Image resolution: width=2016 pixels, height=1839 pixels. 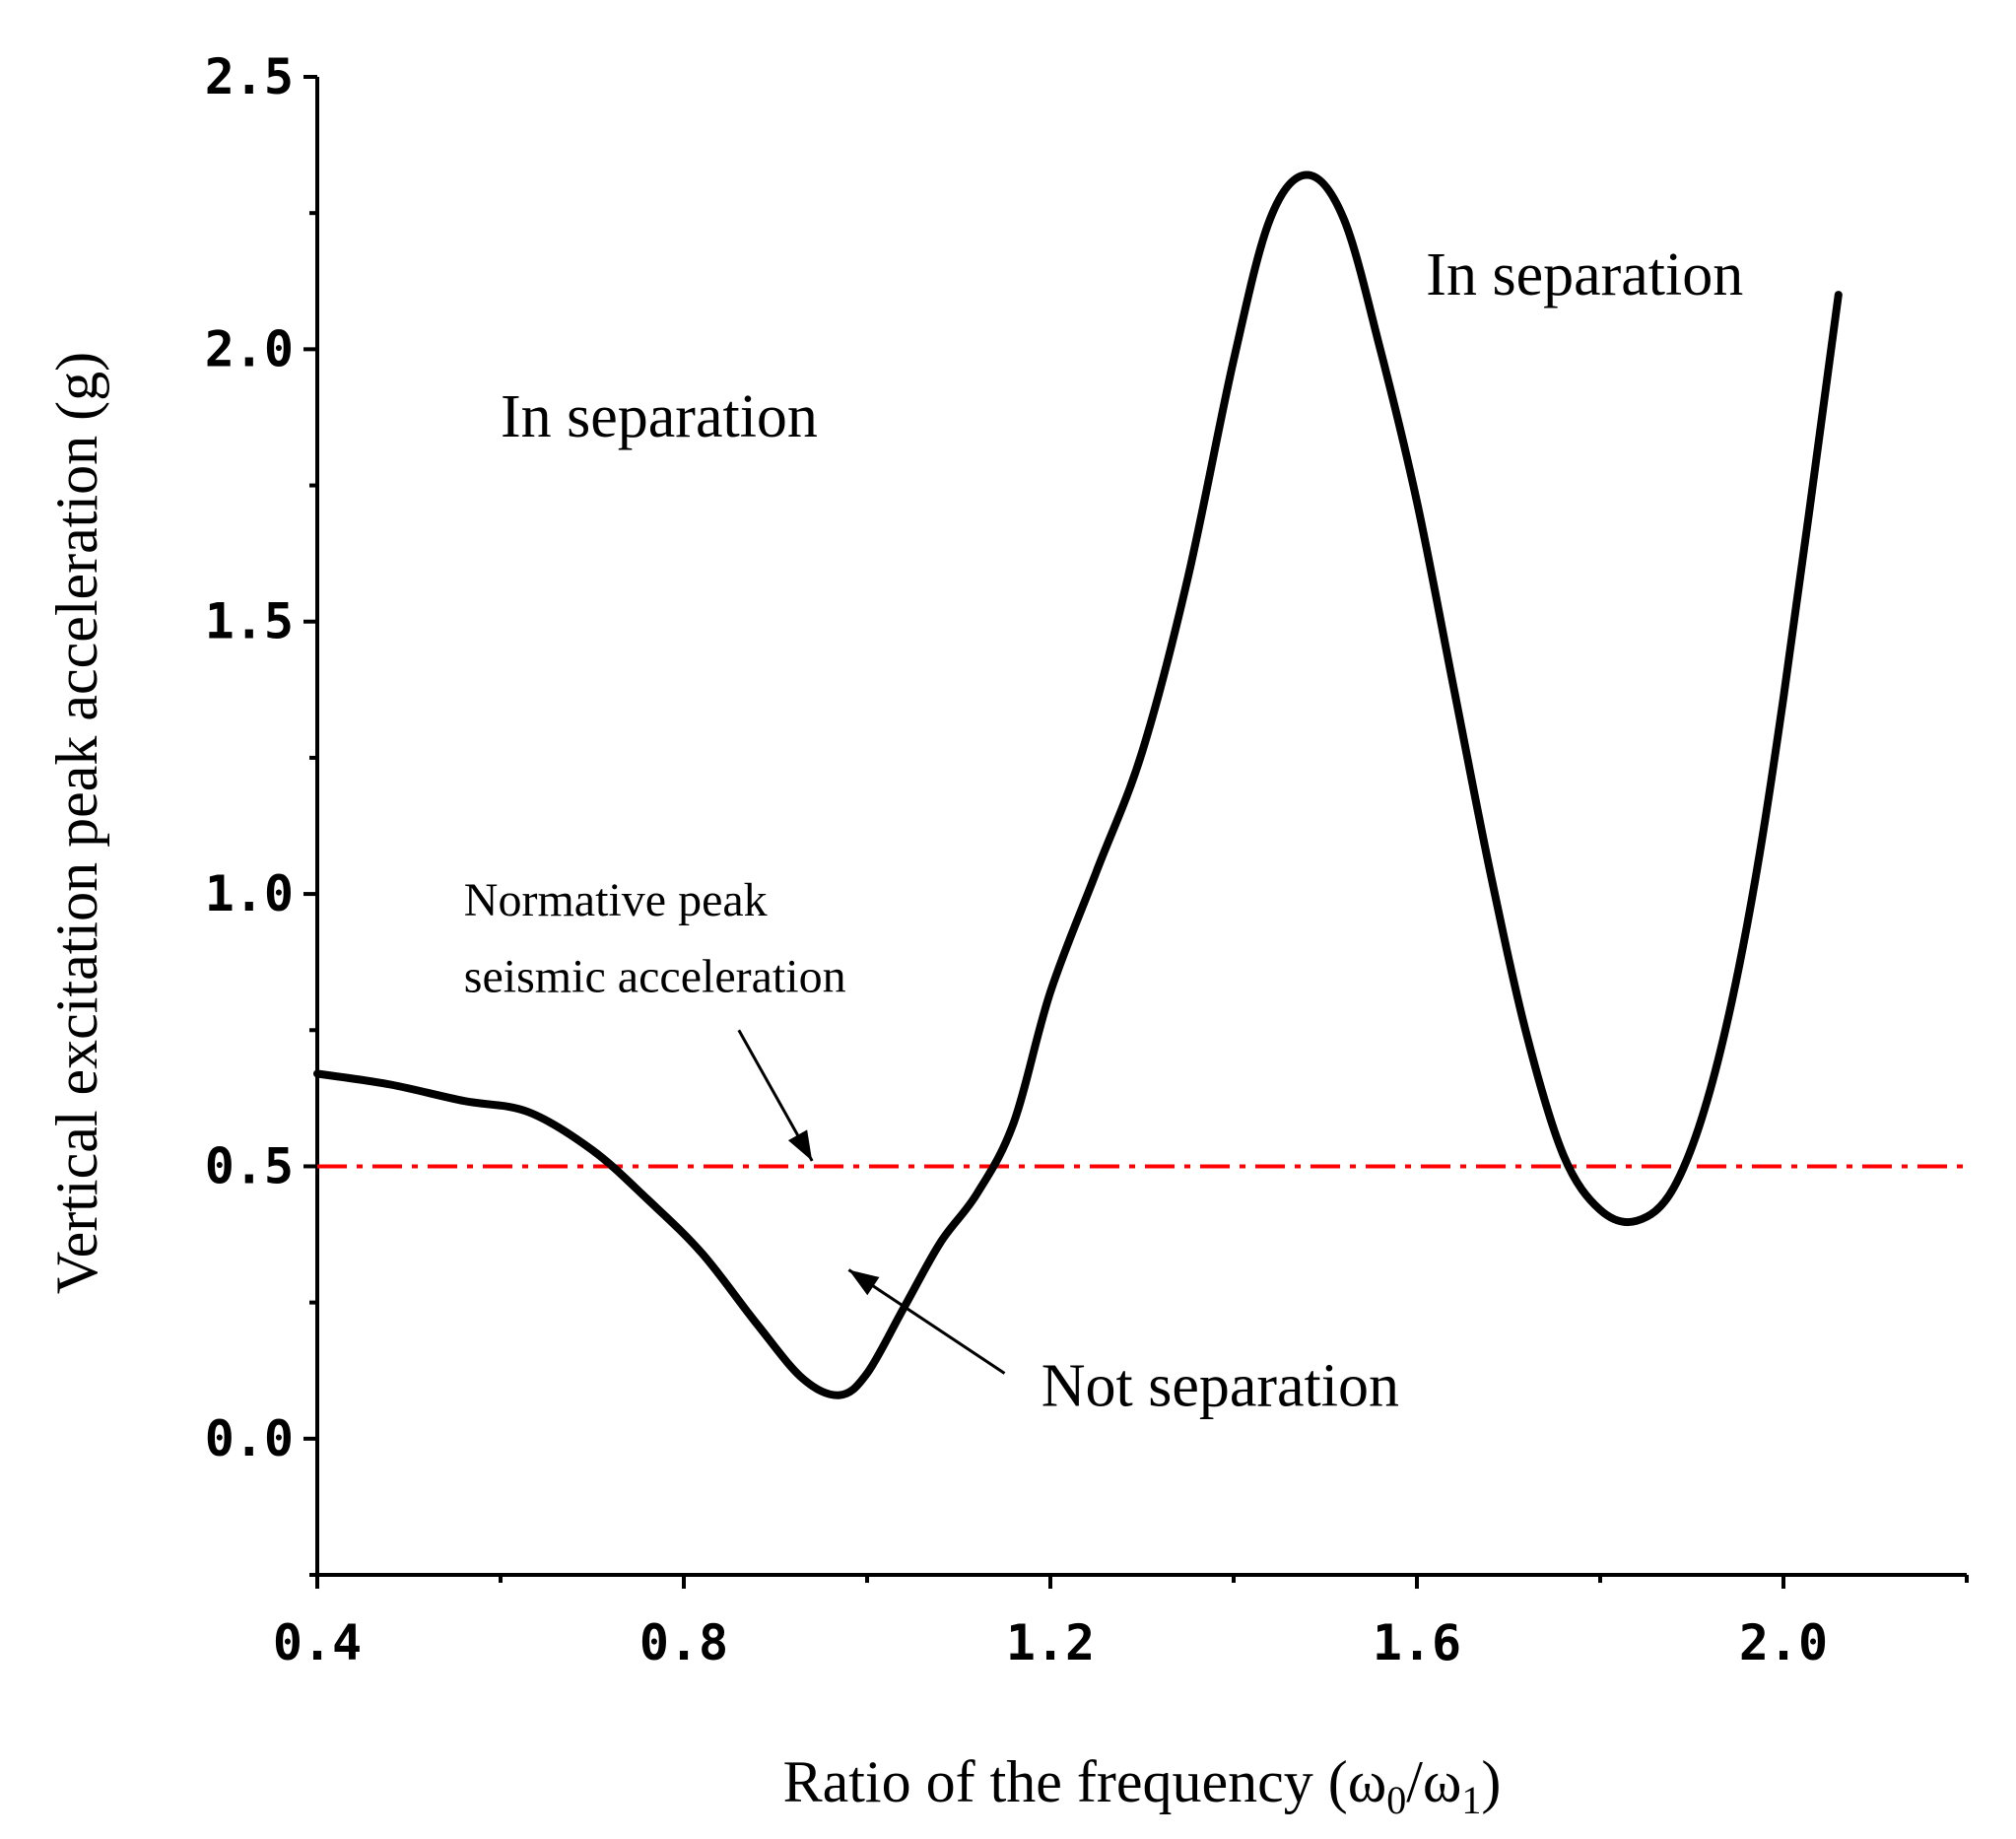 I want to click on x-axis: 0.4 0.8 1.2 1.6 2.0, so click(x=1121, y=1622).